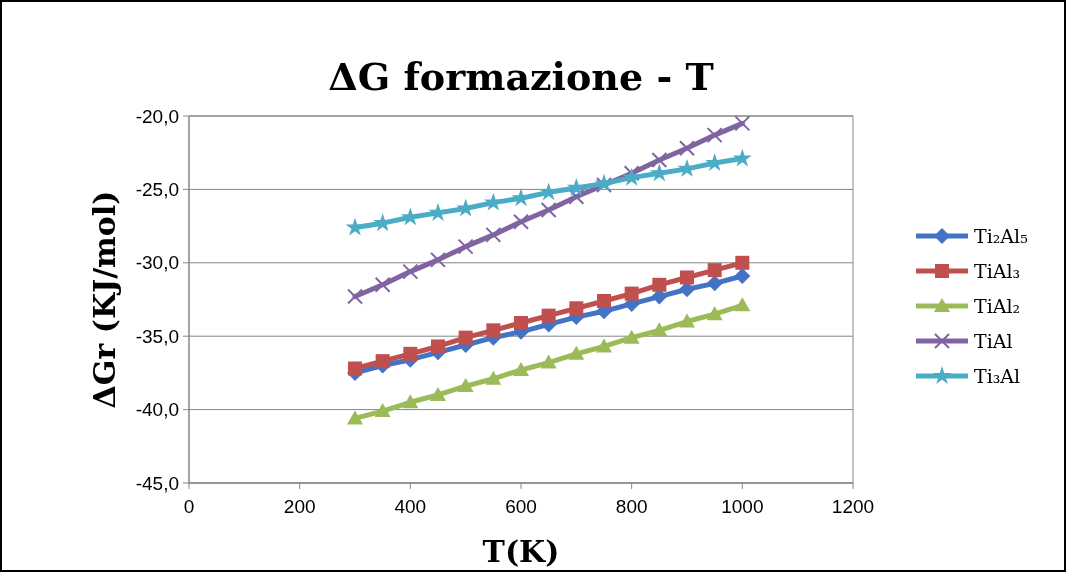  What do you see at coordinates (521, 551) in the screenshot?
I see `x-axis-title: T(K)` at bounding box center [521, 551].